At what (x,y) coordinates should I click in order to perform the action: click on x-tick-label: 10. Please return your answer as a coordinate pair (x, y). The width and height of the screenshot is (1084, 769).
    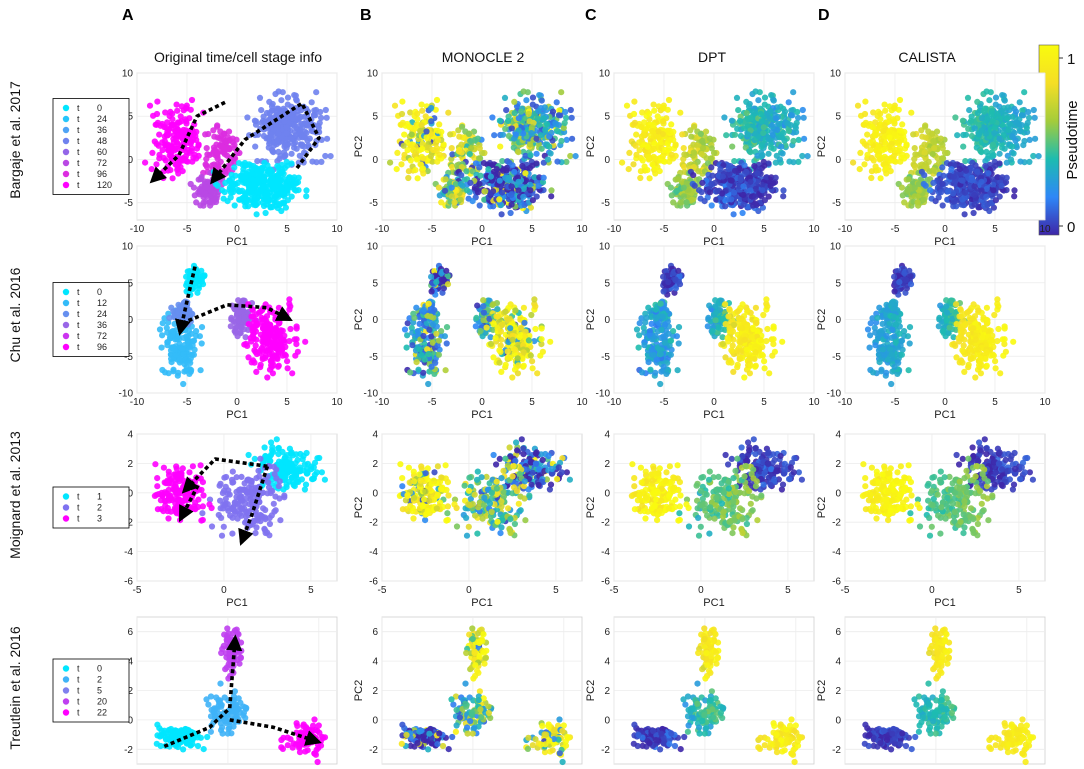
    Looking at the image, I should click on (1045, 229).